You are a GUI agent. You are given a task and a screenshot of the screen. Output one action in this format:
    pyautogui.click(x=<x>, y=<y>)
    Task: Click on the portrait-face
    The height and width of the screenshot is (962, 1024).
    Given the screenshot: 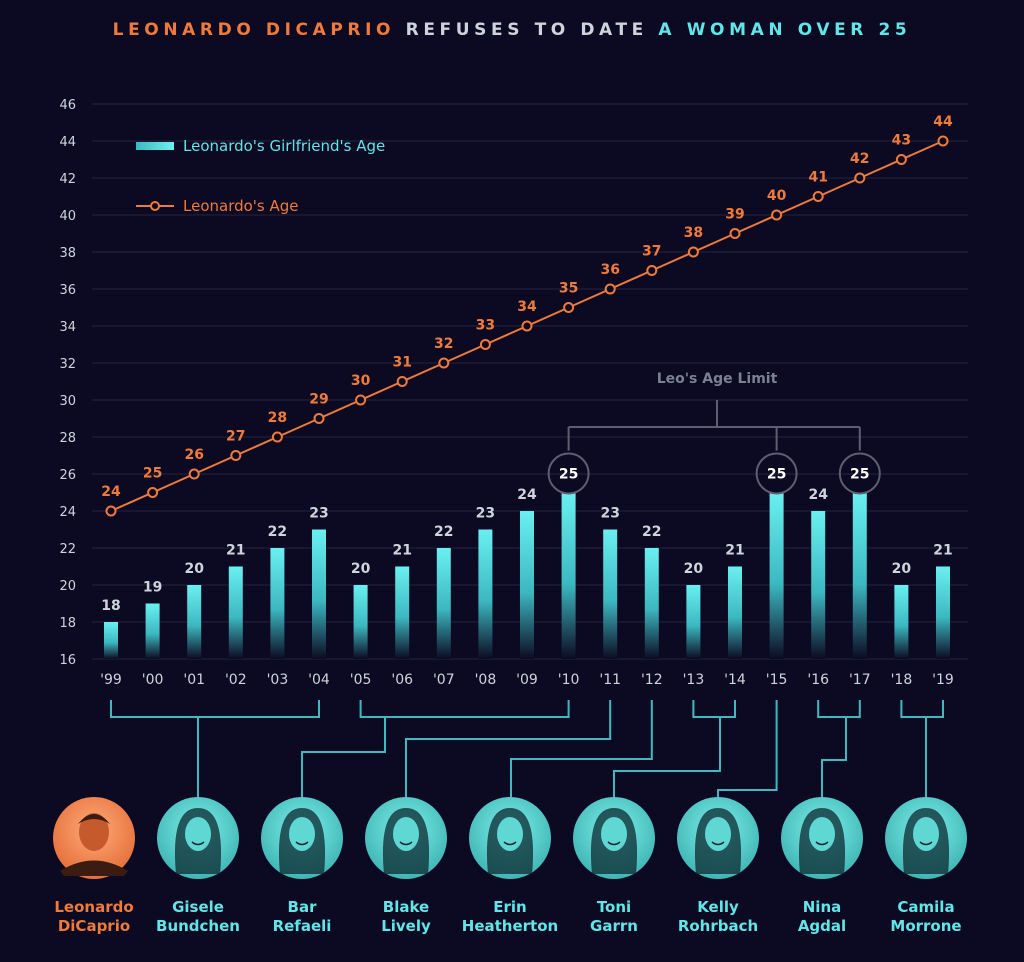 What is the action you would take?
    pyautogui.click(x=94, y=832)
    